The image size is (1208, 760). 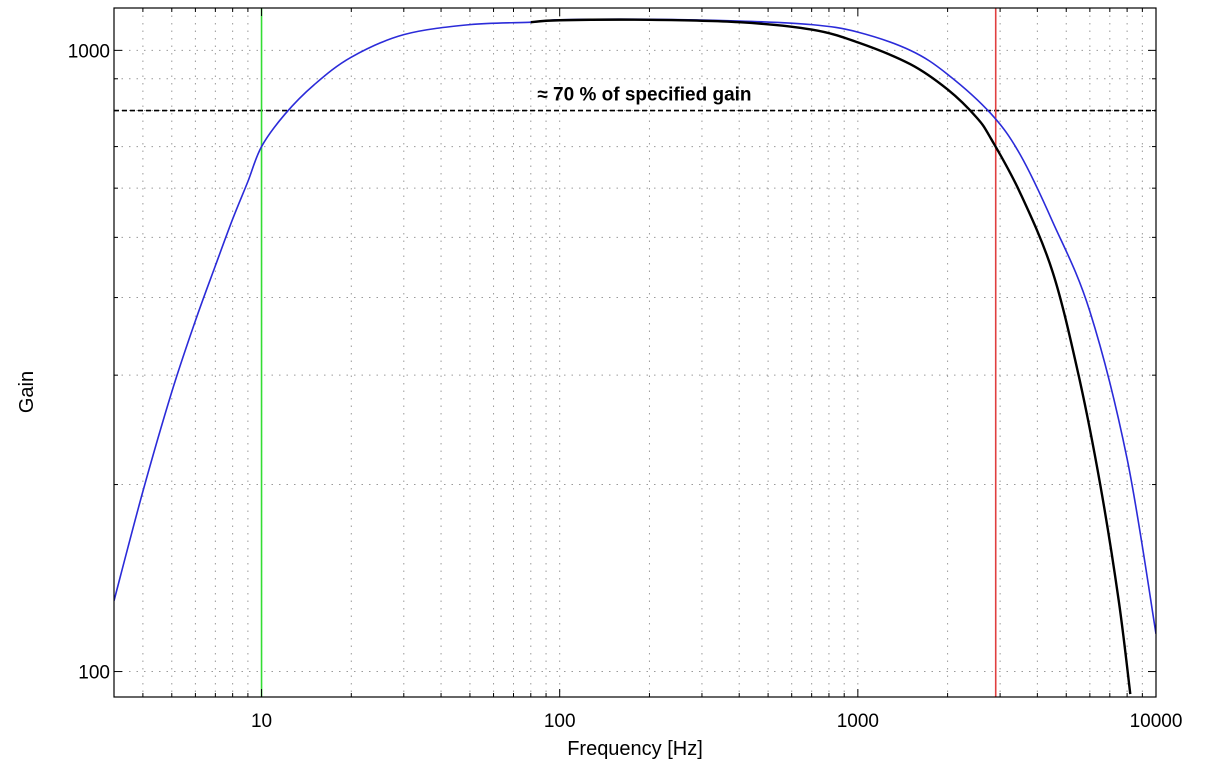 What do you see at coordinates (858, 721) in the screenshot?
I see `x-tick-label: 1000` at bounding box center [858, 721].